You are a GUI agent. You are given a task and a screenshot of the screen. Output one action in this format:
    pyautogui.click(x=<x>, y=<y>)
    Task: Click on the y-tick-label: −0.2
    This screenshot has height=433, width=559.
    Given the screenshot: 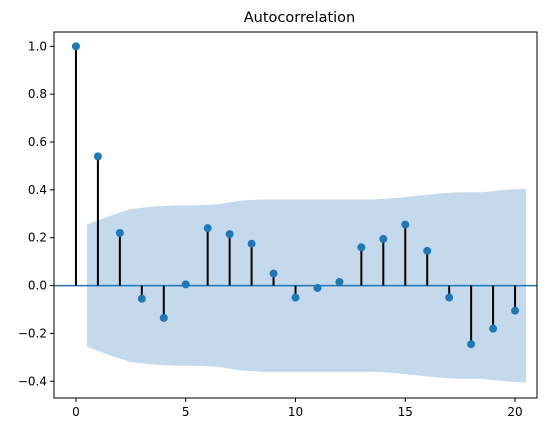 What is the action you would take?
    pyautogui.click(x=32, y=333)
    